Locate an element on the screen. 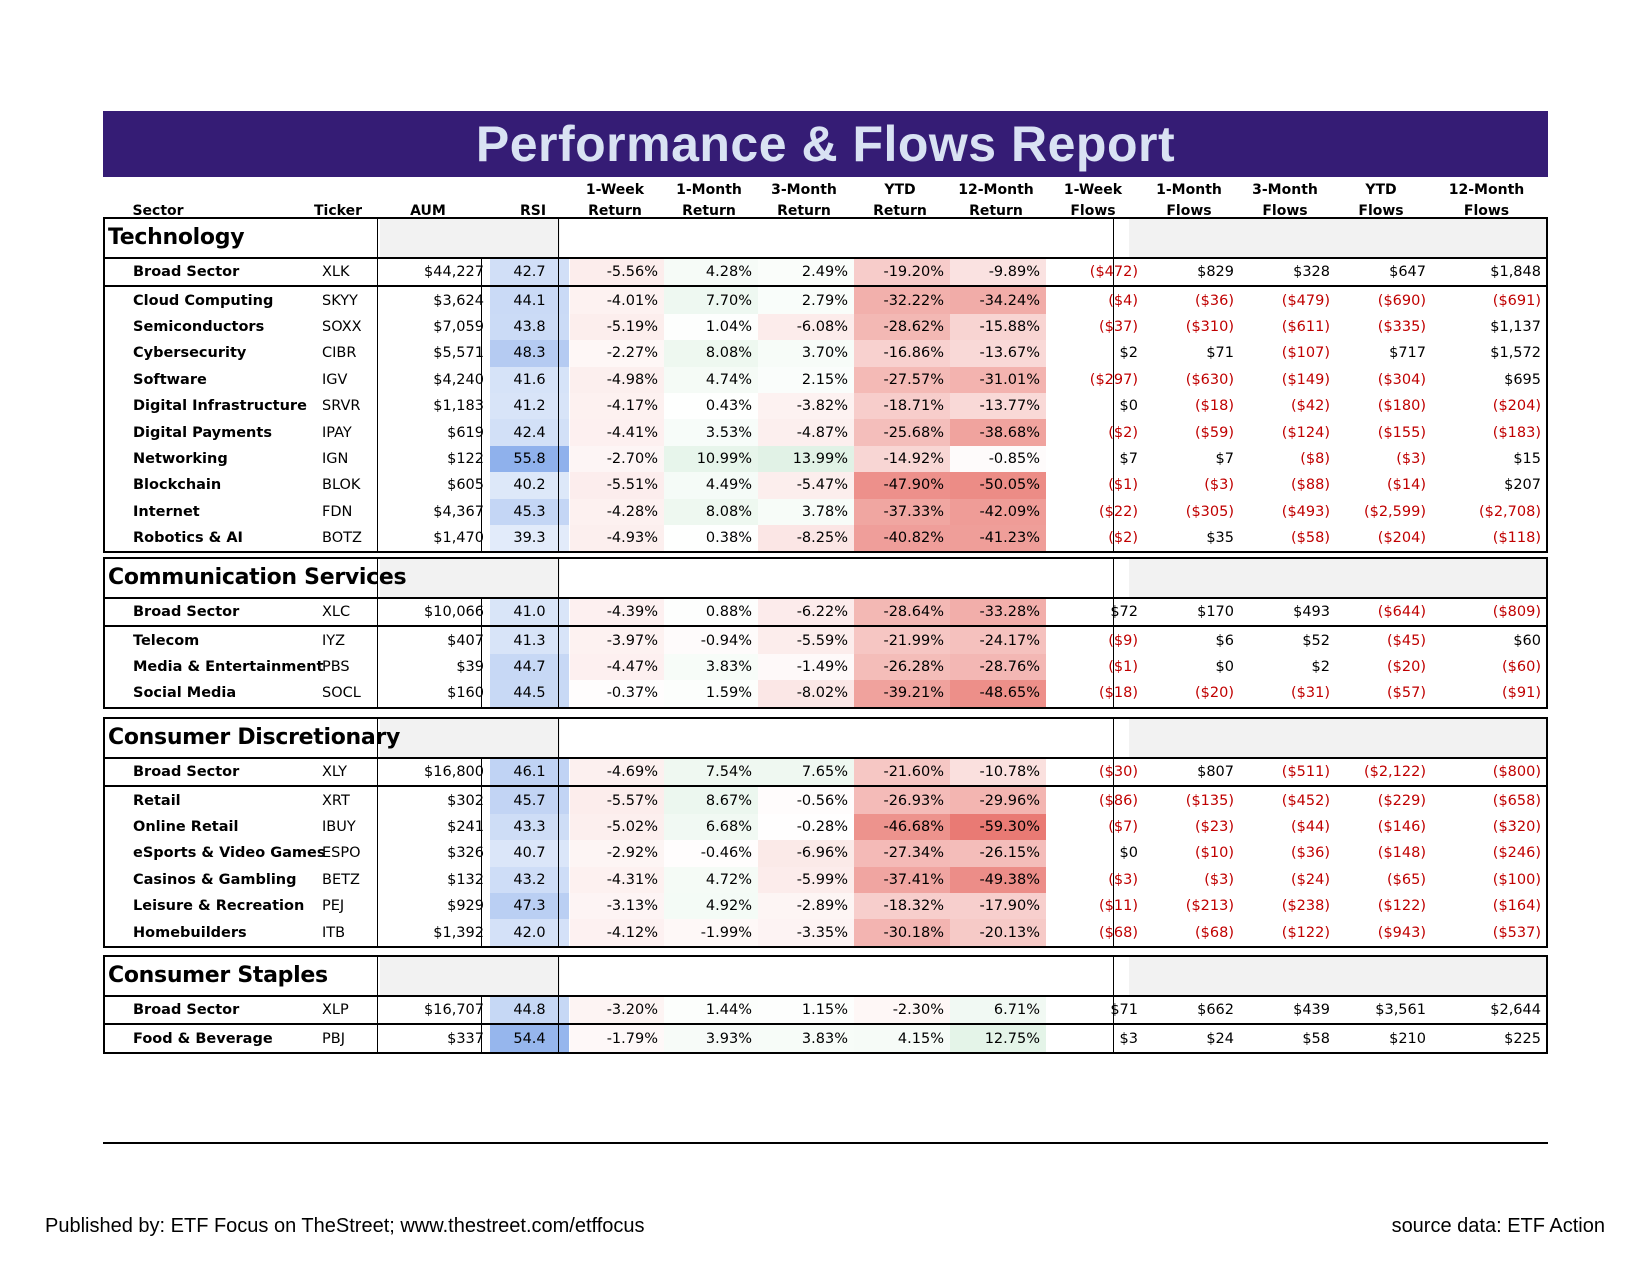 The width and height of the screenshot is (1650, 1275). column-header-line1: YTD is located at coordinates (1381, 190).